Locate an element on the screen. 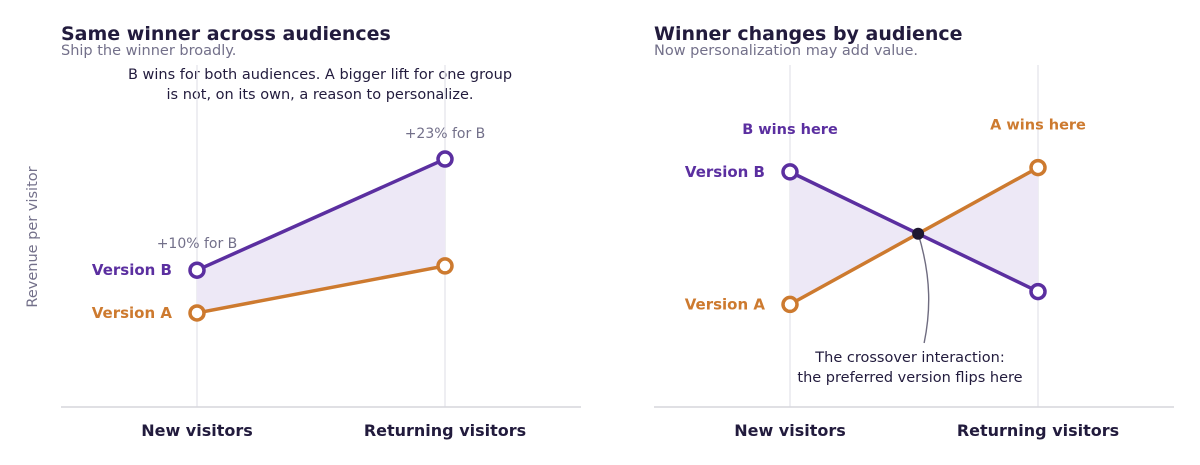 The height and width of the screenshot is (465, 1200). right-category-returning-visitors: Returning visitors is located at coordinates (1038, 430).